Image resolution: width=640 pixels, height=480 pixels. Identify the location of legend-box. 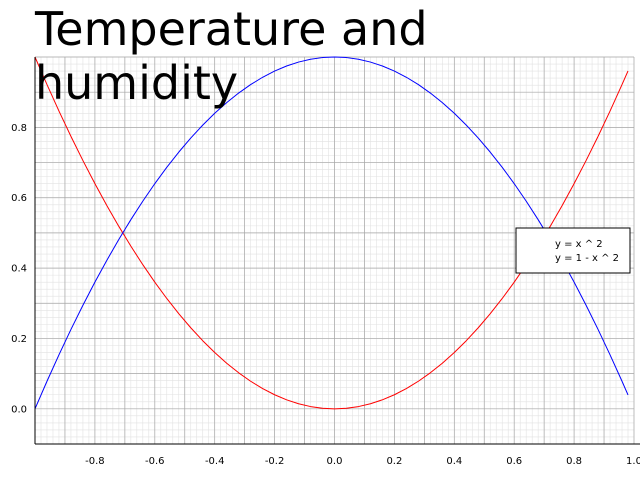
(573, 250).